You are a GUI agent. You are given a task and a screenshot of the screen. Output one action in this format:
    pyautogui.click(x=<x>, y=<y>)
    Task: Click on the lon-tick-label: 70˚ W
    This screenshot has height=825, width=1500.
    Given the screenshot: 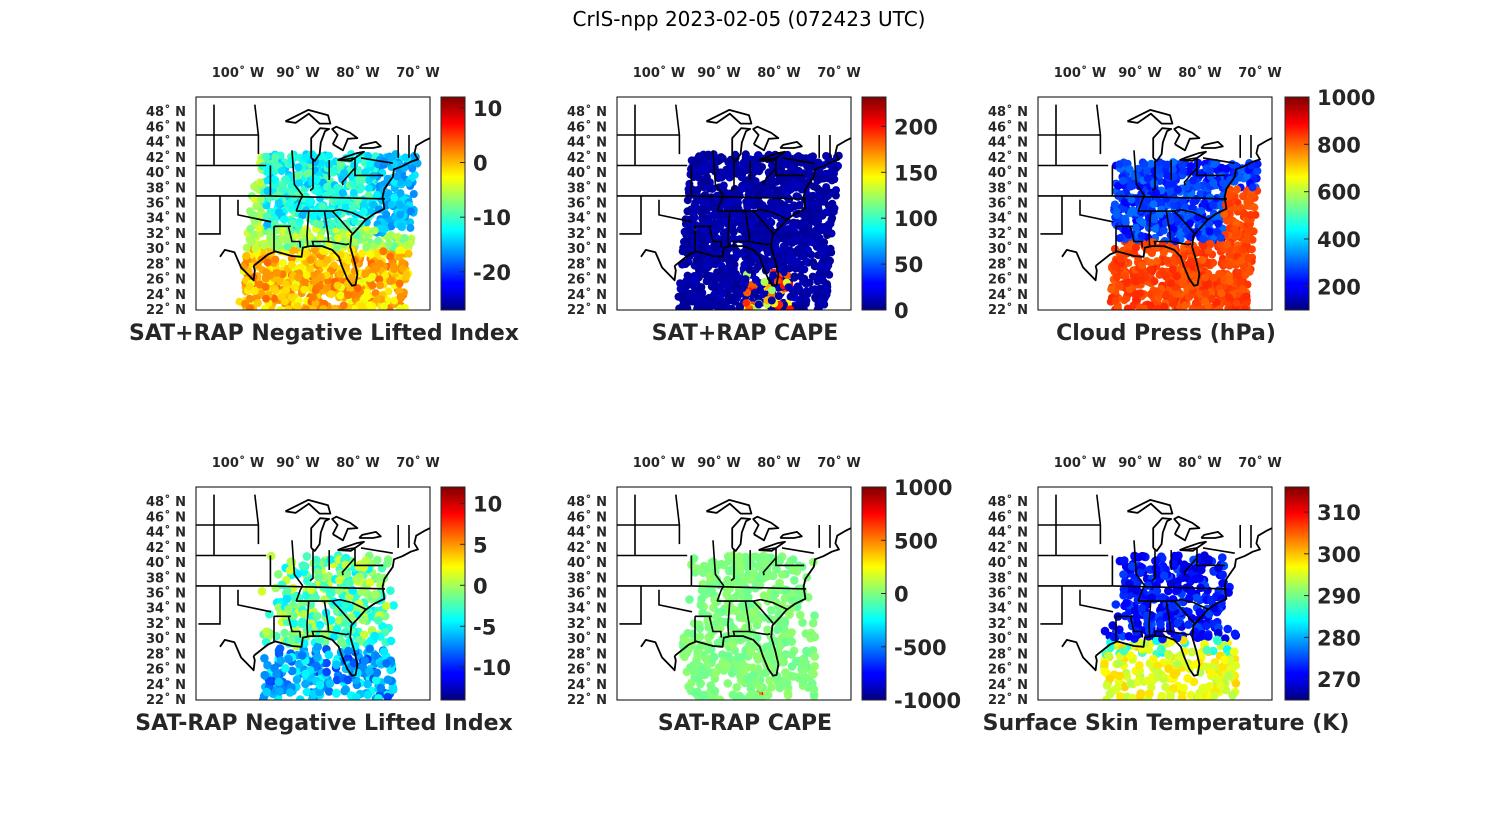 What is the action you would take?
    pyautogui.click(x=417, y=463)
    